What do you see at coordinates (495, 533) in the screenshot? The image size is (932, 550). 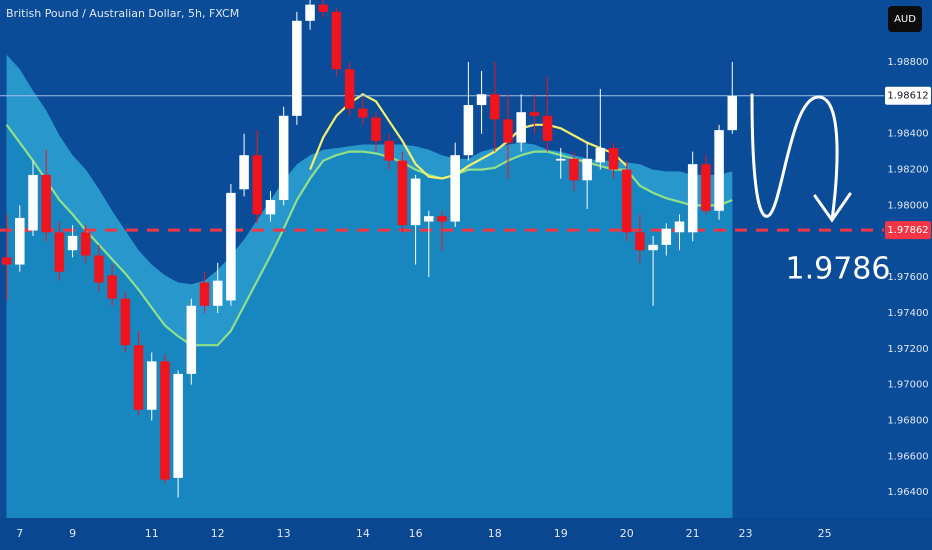 I see `x-tick-label: 18` at bounding box center [495, 533].